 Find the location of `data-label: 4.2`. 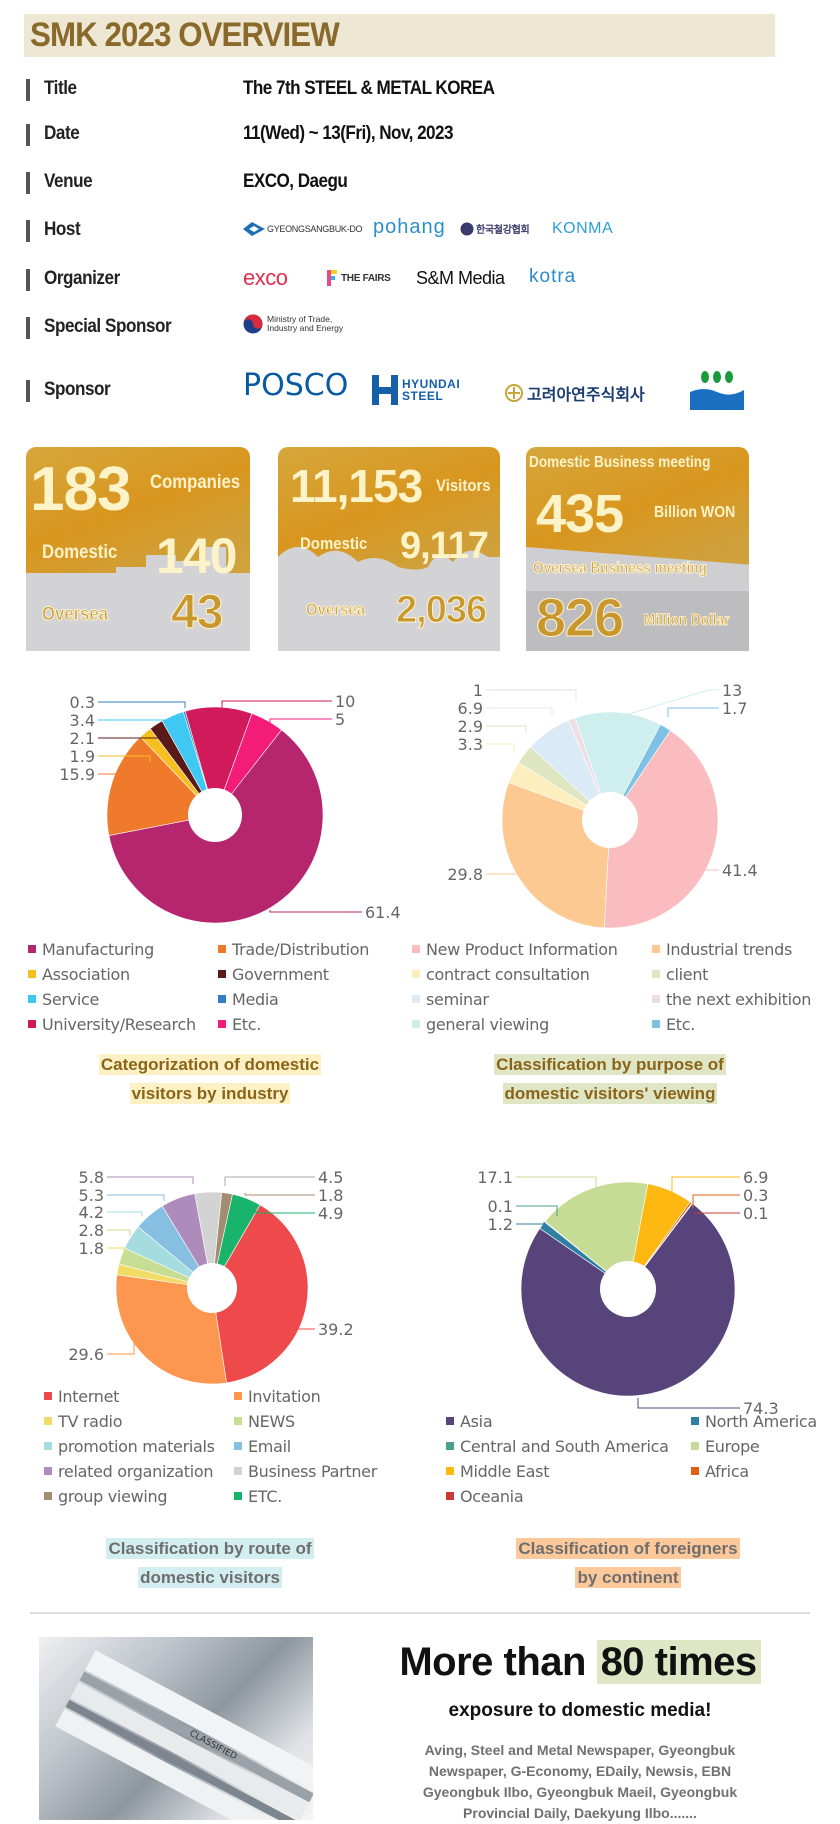

data-label: 4.2 is located at coordinates (91, 1212).